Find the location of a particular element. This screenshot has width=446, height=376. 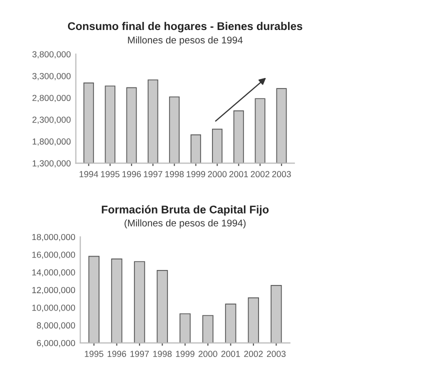

chart-title: Consumo final de hogares - Bienes durables is located at coordinates (185, 27).